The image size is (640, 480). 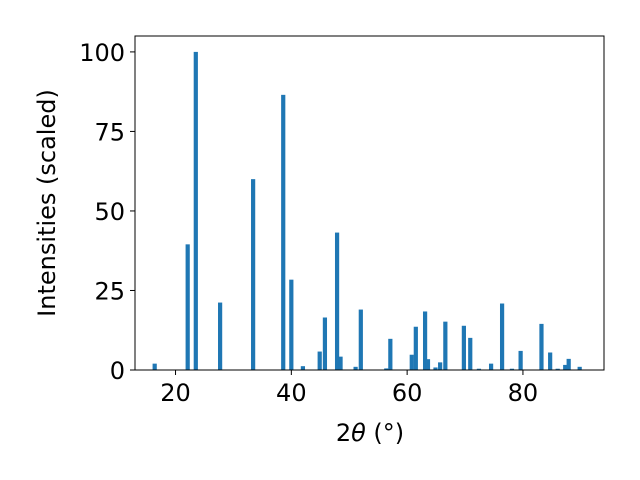 I want to click on x-tick-label-0: 20, so click(x=175, y=393).